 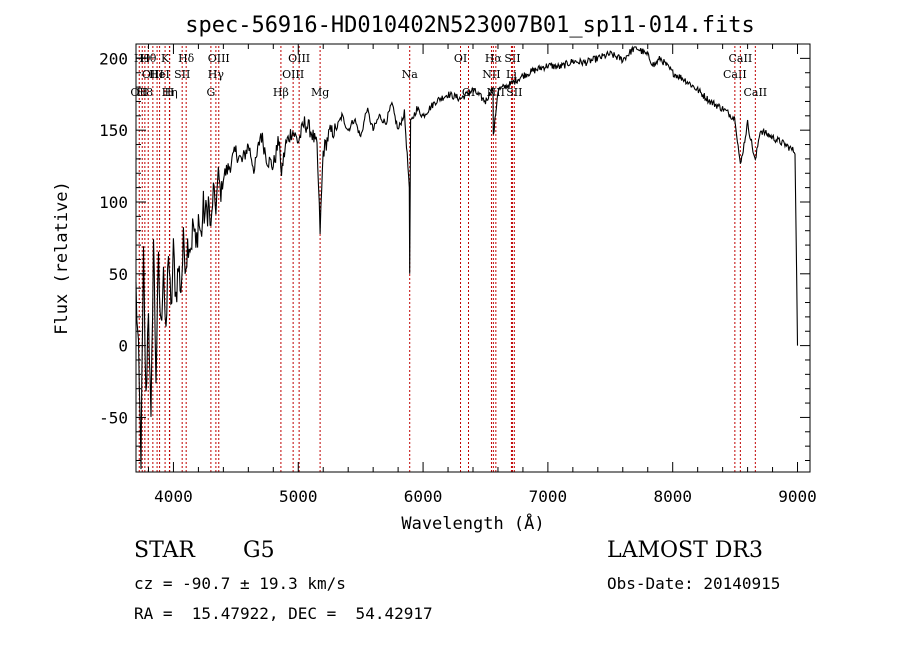 I want to click on y-tick-label: -50, so click(x=113, y=417).